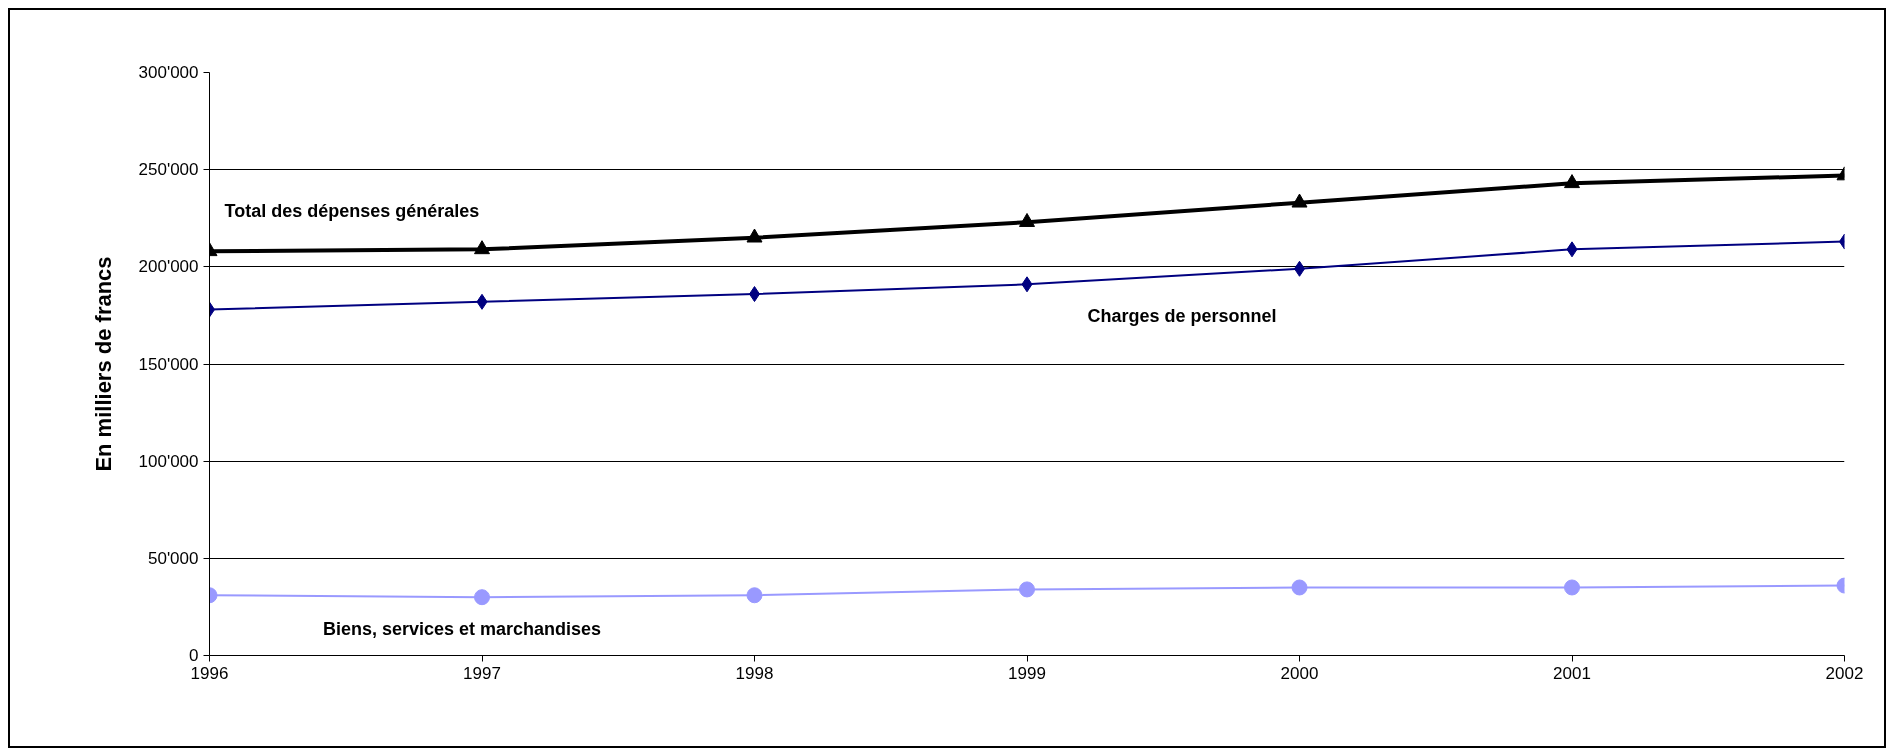  Describe the element at coordinates (482, 673) in the screenshot. I see `x-tick-label: 1997` at that location.